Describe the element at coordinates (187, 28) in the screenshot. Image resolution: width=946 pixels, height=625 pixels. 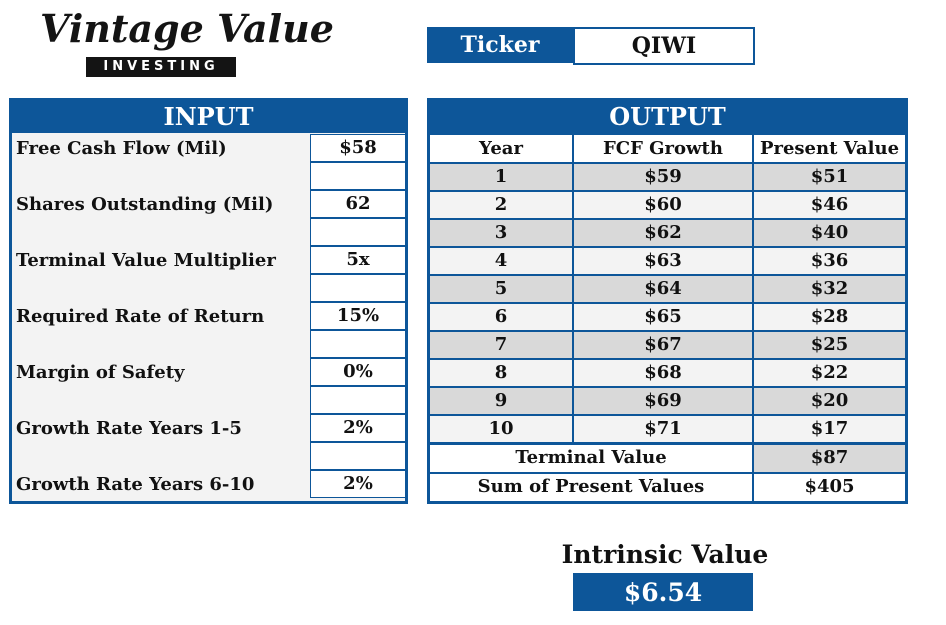
I see `logo-script-text: Vintage Value` at that location.